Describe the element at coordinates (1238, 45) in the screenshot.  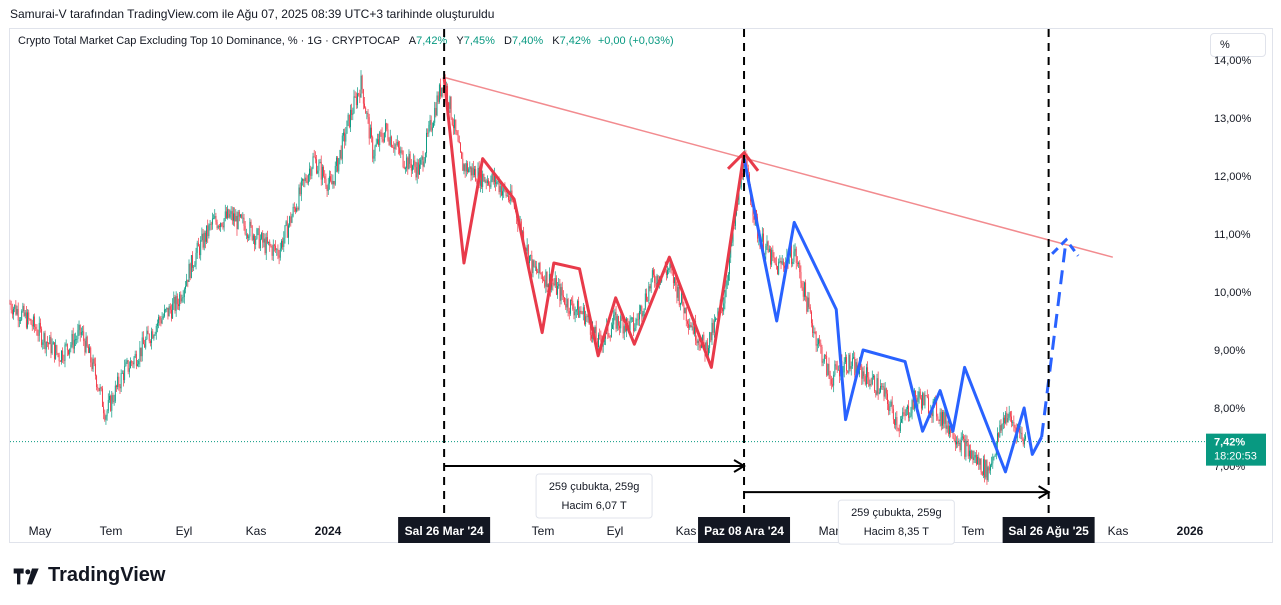
I see `percent-scale-button: %` at that location.